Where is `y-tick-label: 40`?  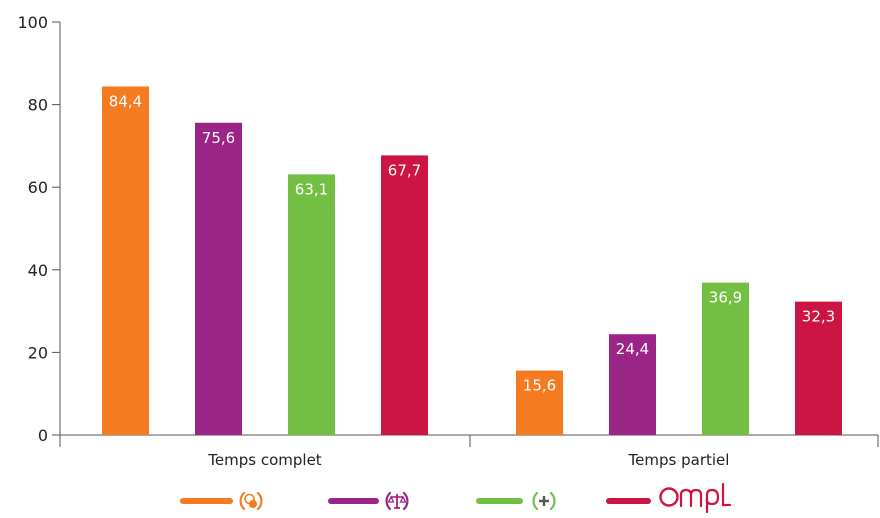
y-tick-label: 40 is located at coordinates (38, 270).